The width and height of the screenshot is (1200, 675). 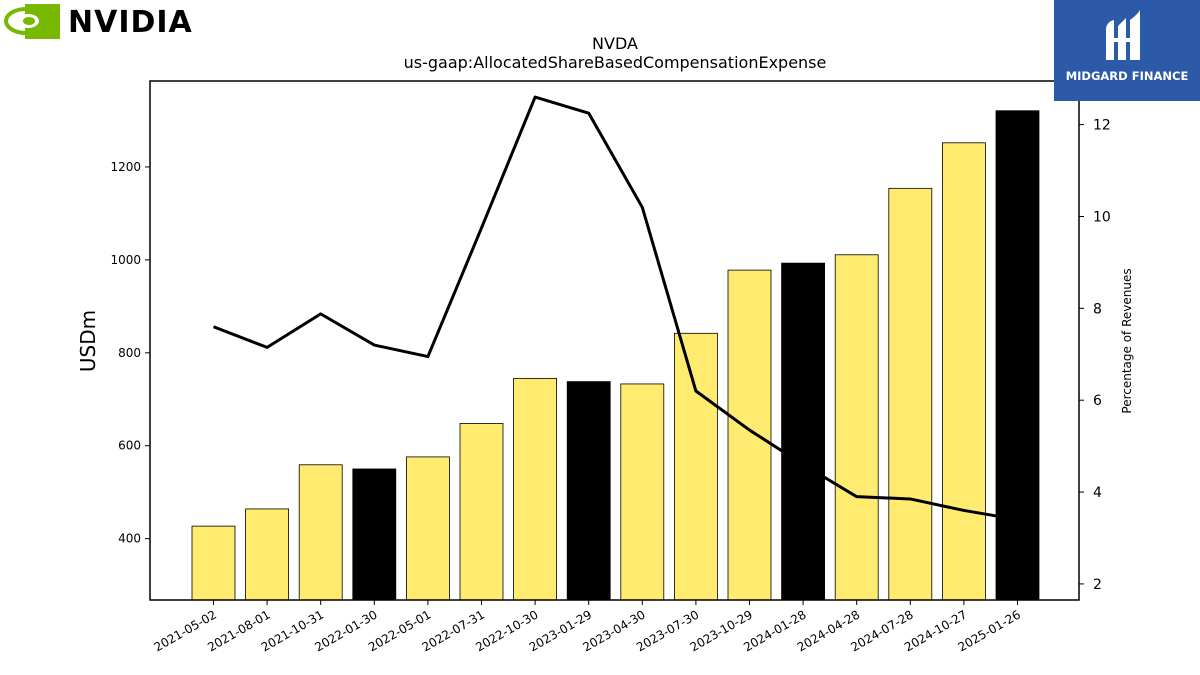 I want to click on y2-tick-label: 4, so click(x=1097, y=493).